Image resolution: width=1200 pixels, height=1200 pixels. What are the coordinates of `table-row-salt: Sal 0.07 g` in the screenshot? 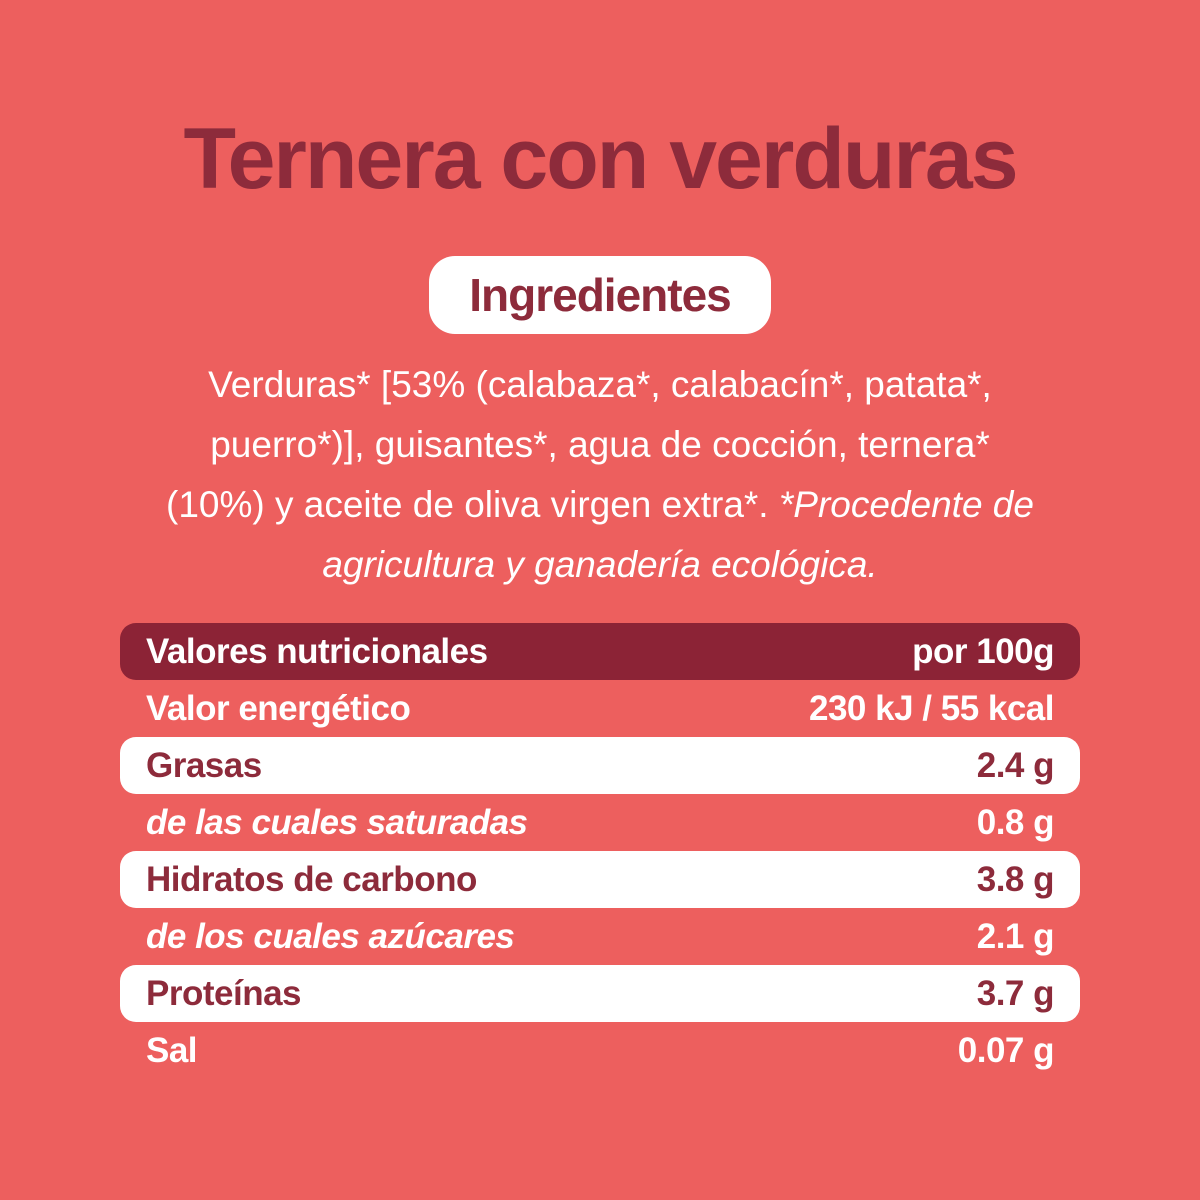 It's located at (600, 1050).